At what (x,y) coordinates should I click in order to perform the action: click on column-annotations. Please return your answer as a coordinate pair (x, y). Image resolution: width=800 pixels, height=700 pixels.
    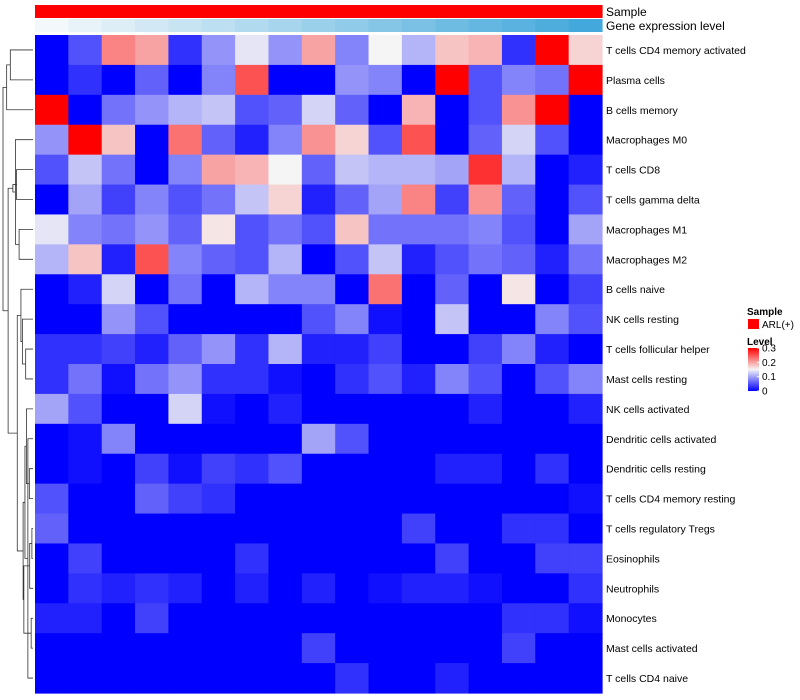
    Looking at the image, I should click on (319, 18).